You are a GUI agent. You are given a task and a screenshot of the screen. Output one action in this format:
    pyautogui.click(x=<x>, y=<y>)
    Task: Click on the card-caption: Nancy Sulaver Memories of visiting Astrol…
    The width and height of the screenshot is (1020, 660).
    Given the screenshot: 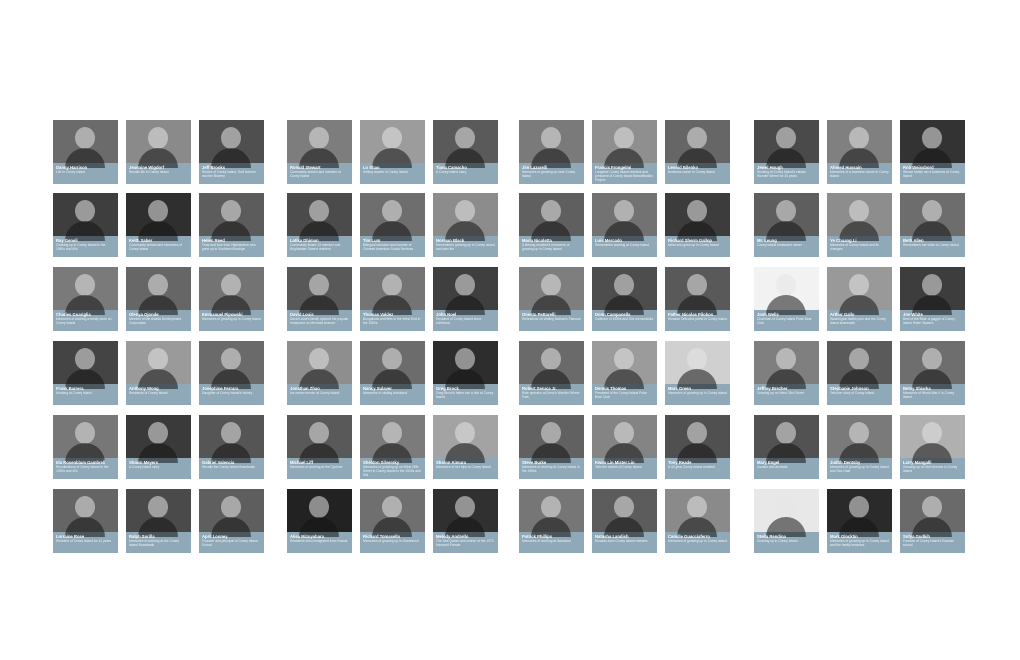 What is the action you would take?
    pyautogui.click(x=392, y=394)
    